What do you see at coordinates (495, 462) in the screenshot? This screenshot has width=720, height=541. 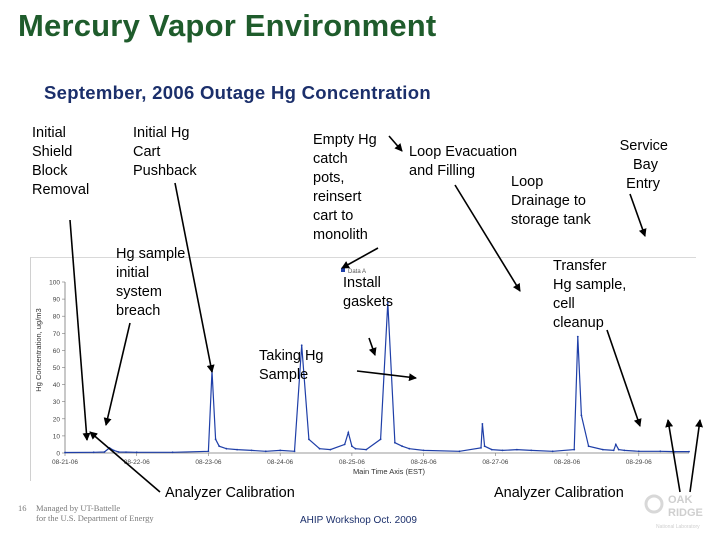 I see `x-tick-label: 08-27-06` at bounding box center [495, 462].